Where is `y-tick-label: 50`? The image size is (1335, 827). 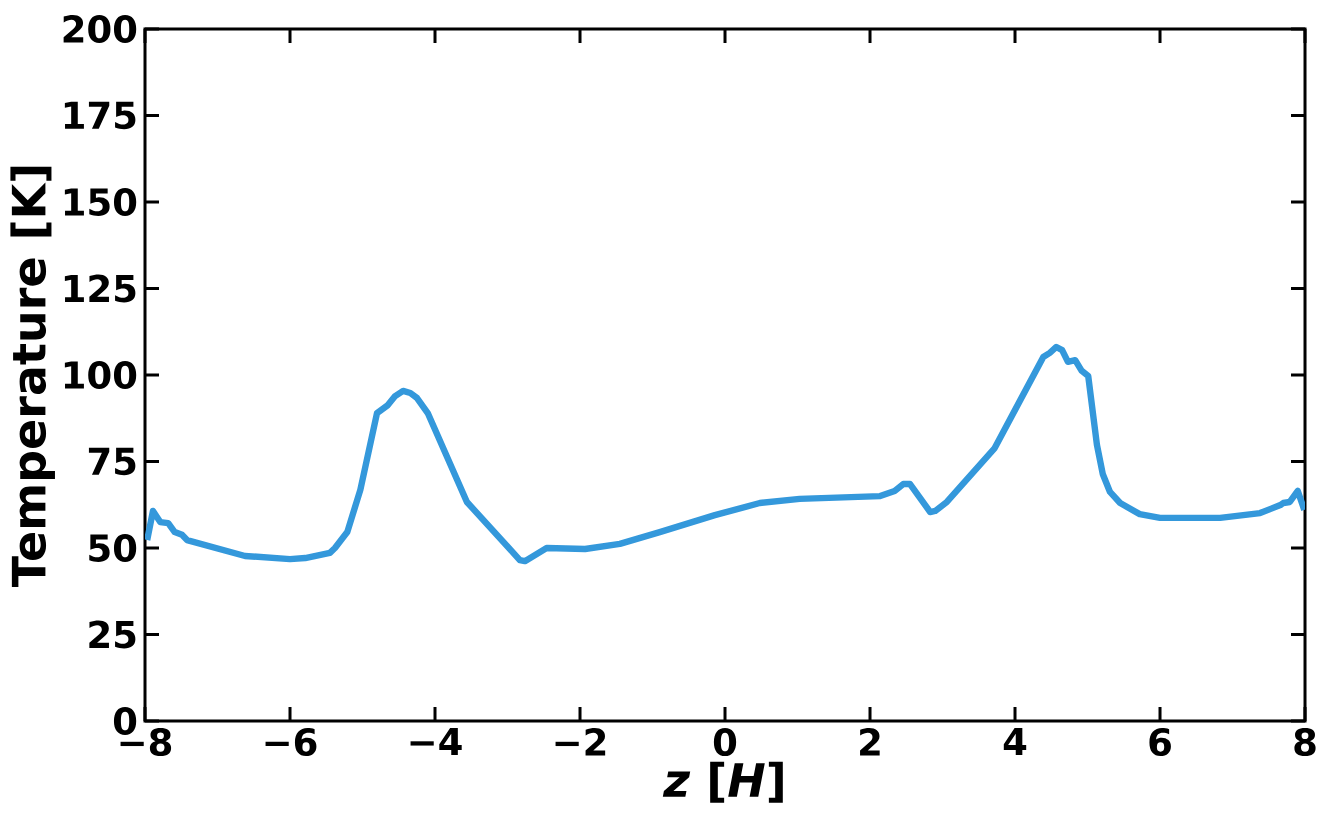 y-tick-label: 50 is located at coordinates (113, 547).